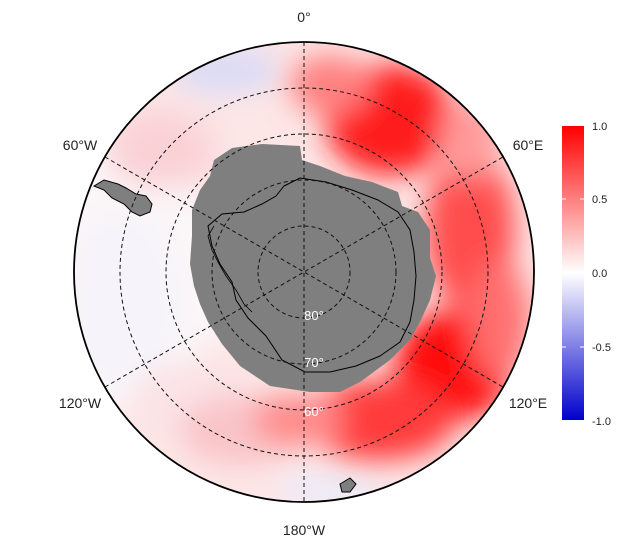 The height and width of the screenshot is (552, 625). Describe the element at coordinates (599, 200) in the screenshot. I see `colorbar-tick-0.5: 0.5` at that location.